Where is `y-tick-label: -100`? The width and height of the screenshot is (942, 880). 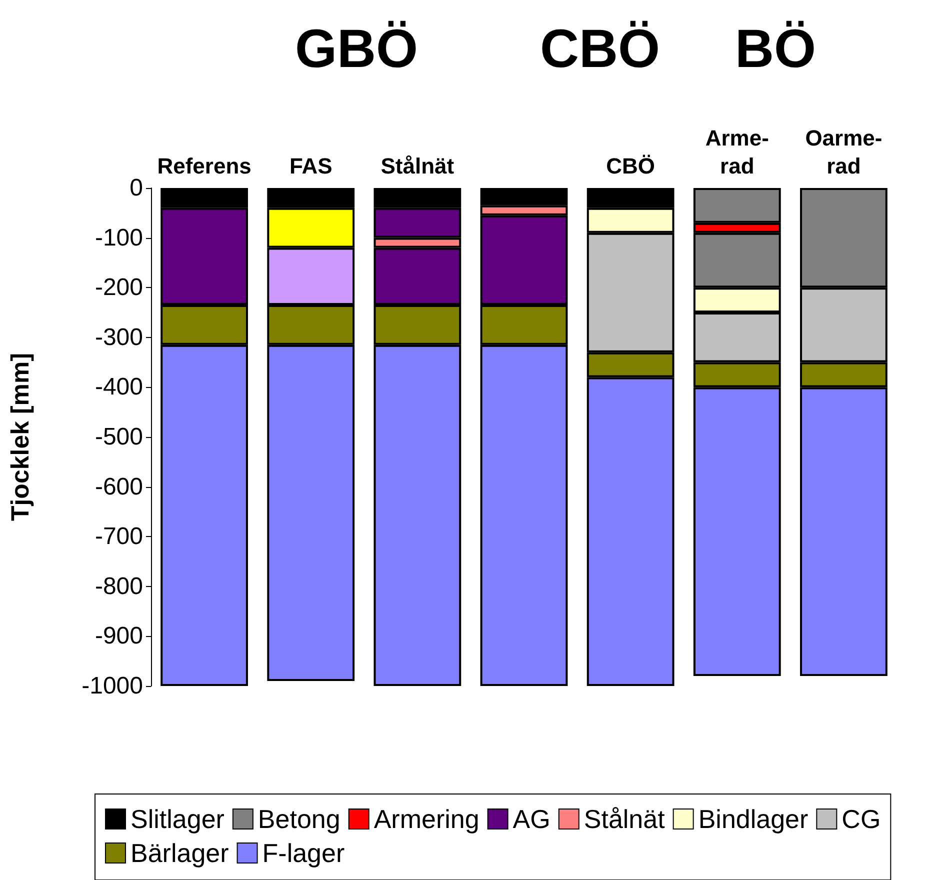
y-tick-label: -100 is located at coordinates (118, 238).